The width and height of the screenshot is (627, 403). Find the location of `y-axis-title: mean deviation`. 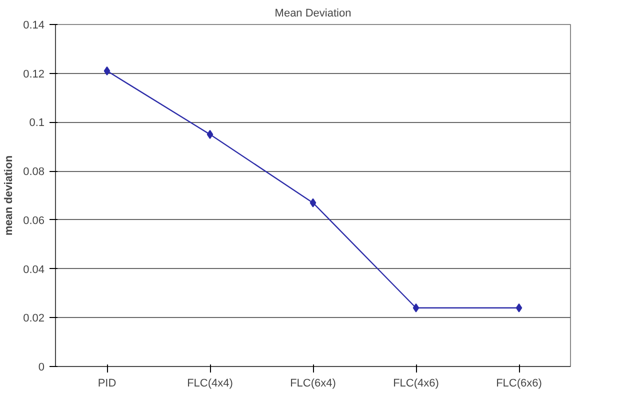

y-axis-title: mean deviation is located at coordinates (9, 195).